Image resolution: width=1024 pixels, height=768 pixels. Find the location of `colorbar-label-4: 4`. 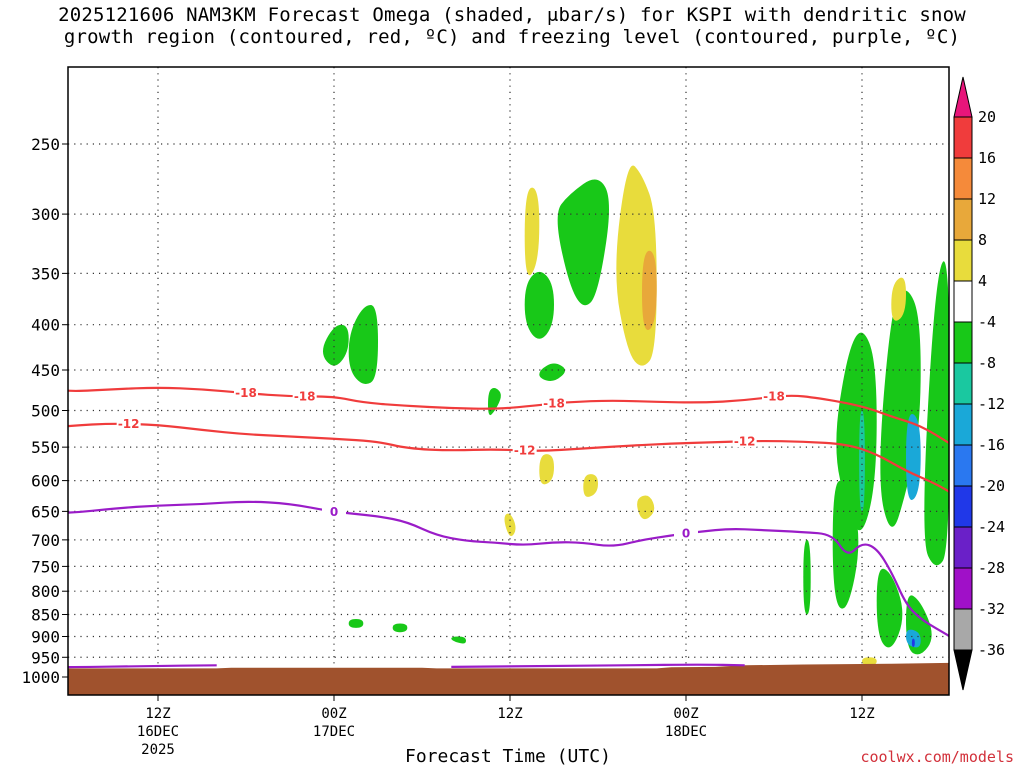

colorbar-label-4: 4 is located at coordinates (982, 281).